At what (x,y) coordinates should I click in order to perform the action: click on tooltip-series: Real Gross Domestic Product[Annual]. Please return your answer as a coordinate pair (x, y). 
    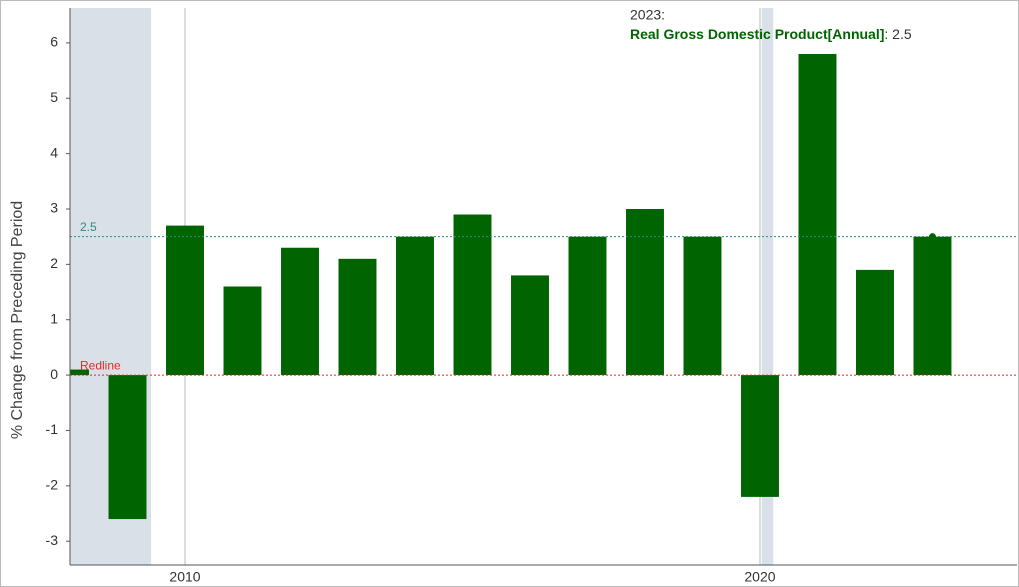
    Looking at the image, I should click on (757, 34).